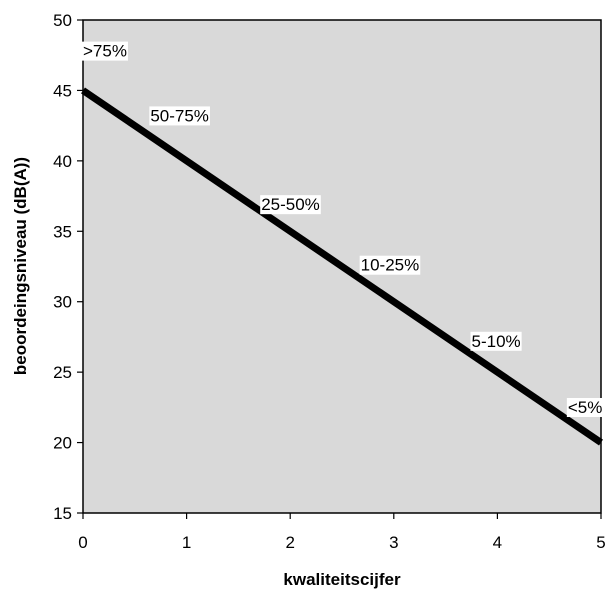  I want to click on x-axis-title: kwaliteitscijfer, so click(342, 579).